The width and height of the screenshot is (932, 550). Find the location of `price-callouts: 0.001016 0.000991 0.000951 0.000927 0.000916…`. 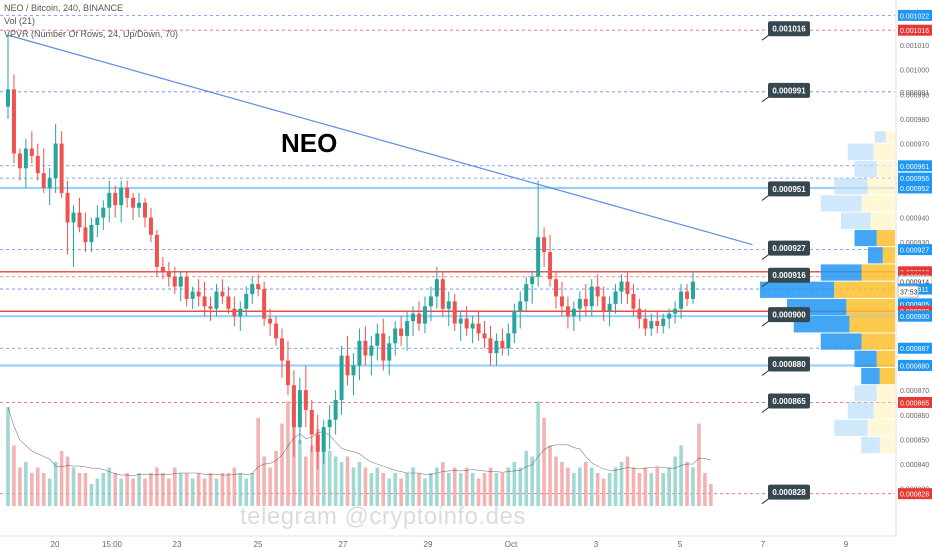

price-callouts: 0.001016 0.000991 0.000951 0.000927 0.000916… is located at coordinates (785, 263).